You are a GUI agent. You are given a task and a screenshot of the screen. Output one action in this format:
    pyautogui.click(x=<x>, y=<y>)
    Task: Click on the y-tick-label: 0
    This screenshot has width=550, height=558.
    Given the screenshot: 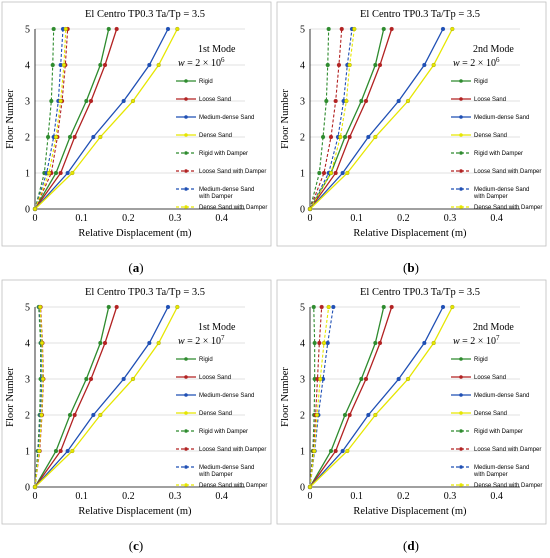 What is the action you would take?
    pyautogui.click(x=302, y=488)
    